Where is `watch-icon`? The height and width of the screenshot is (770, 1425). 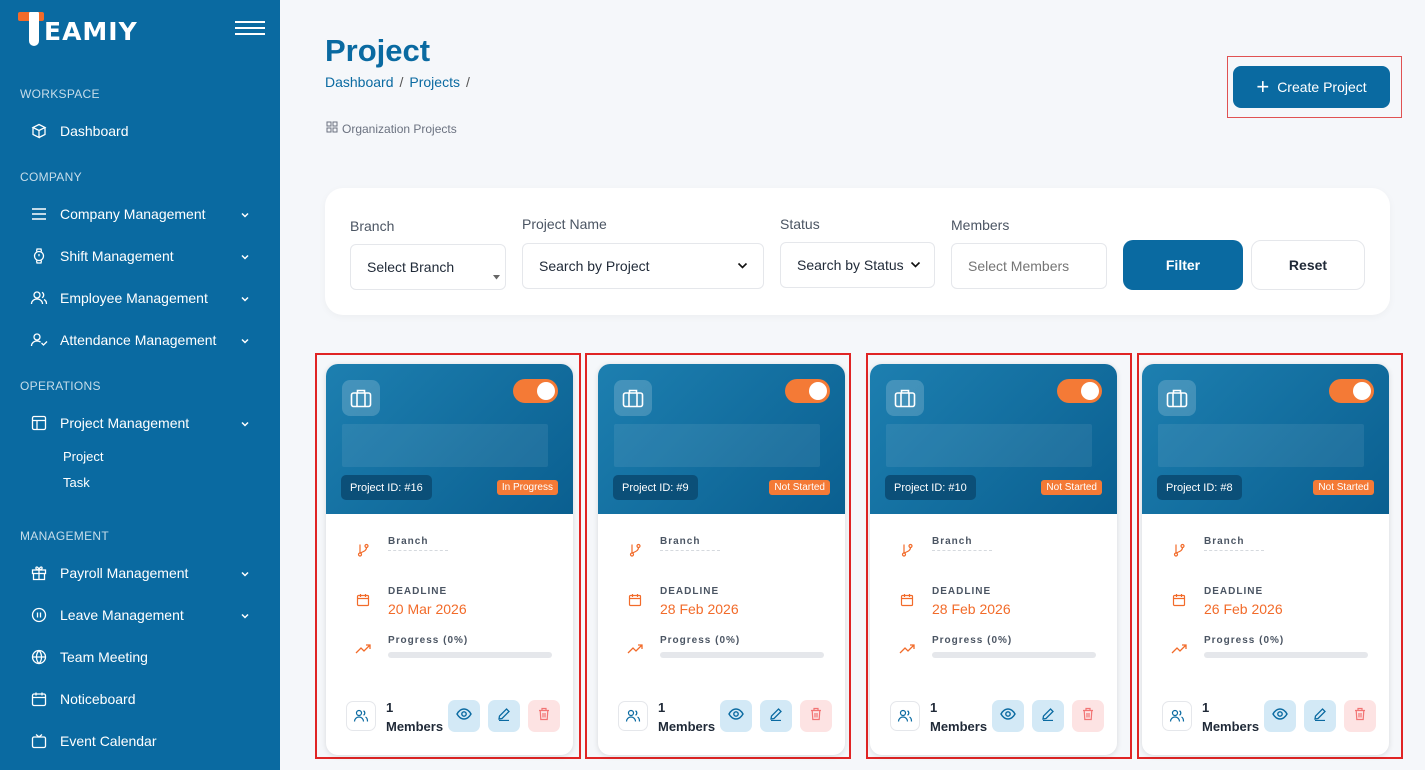
watch-icon is located at coordinates (39, 256).